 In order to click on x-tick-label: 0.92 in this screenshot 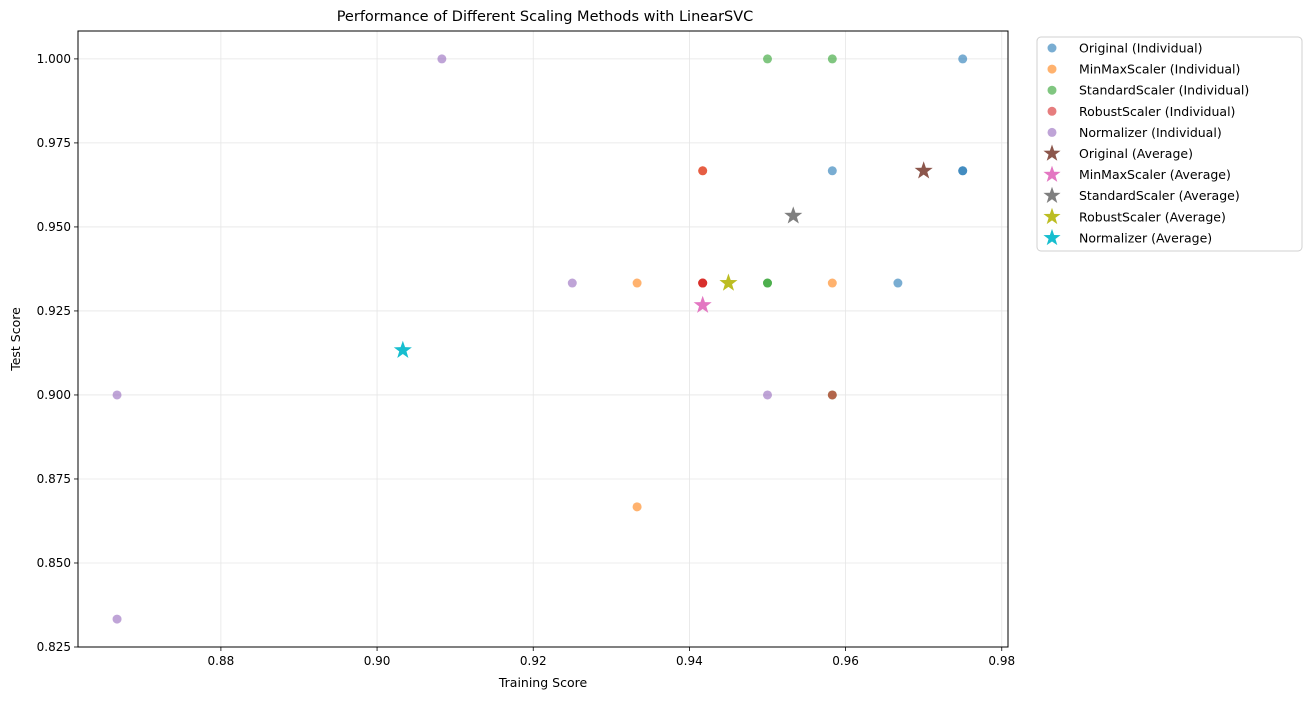, I will do `click(533, 661)`.